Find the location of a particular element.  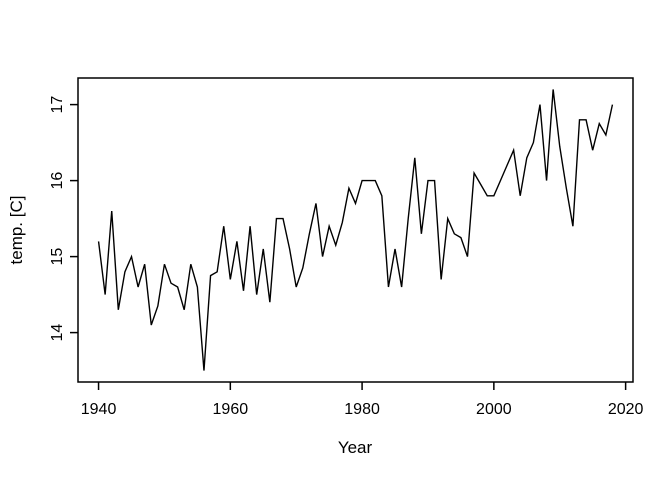

x-tick-label: 1960 is located at coordinates (231, 409).